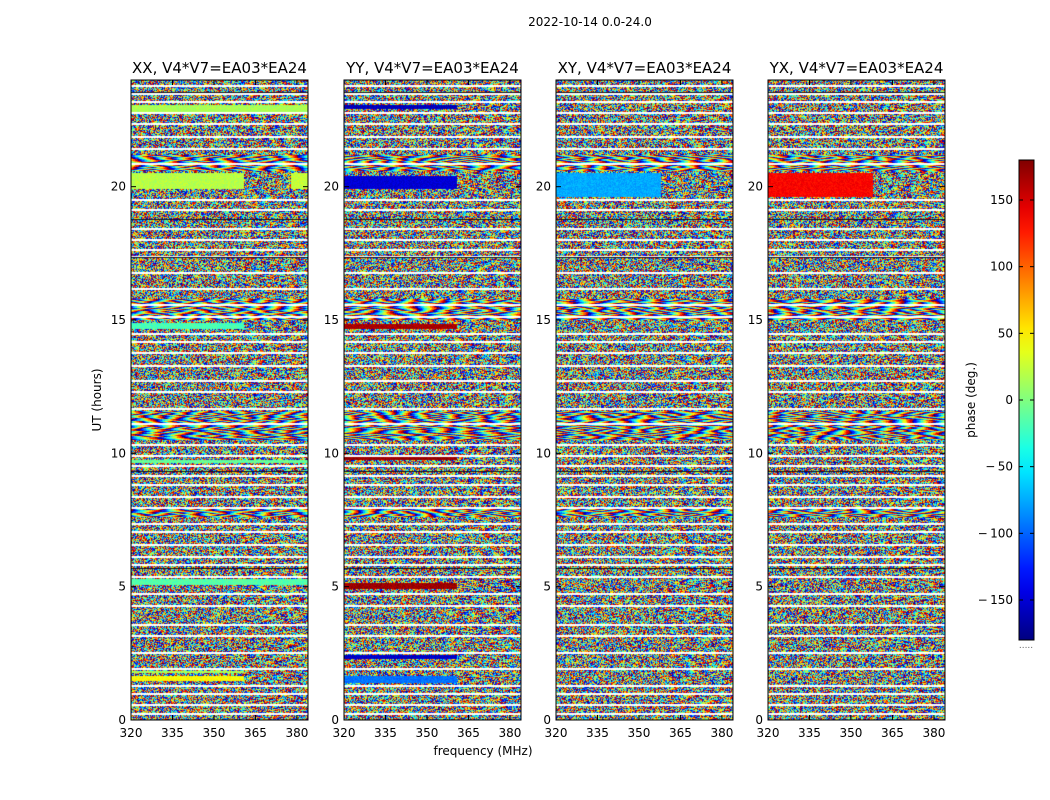  What do you see at coordinates (971, 400) in the screenshot?
I see `colorbar-label: phase (deg.)` at bounding box center [971, 400].